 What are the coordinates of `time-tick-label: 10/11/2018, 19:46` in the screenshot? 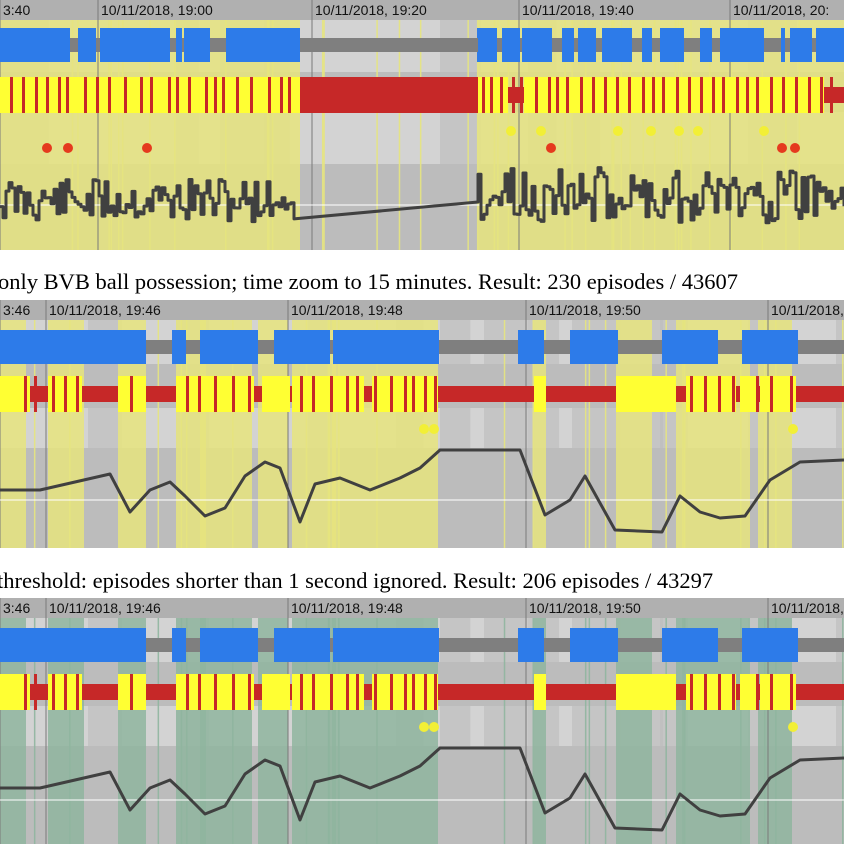 It's located at (105, 608).